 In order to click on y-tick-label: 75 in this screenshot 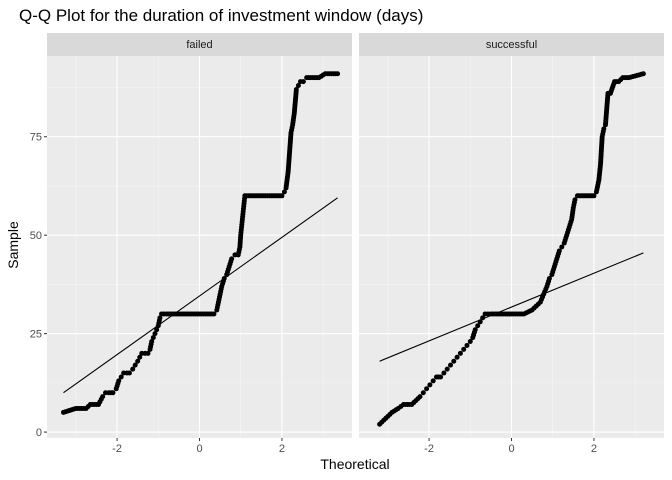, I will do `click(36, 138)`.